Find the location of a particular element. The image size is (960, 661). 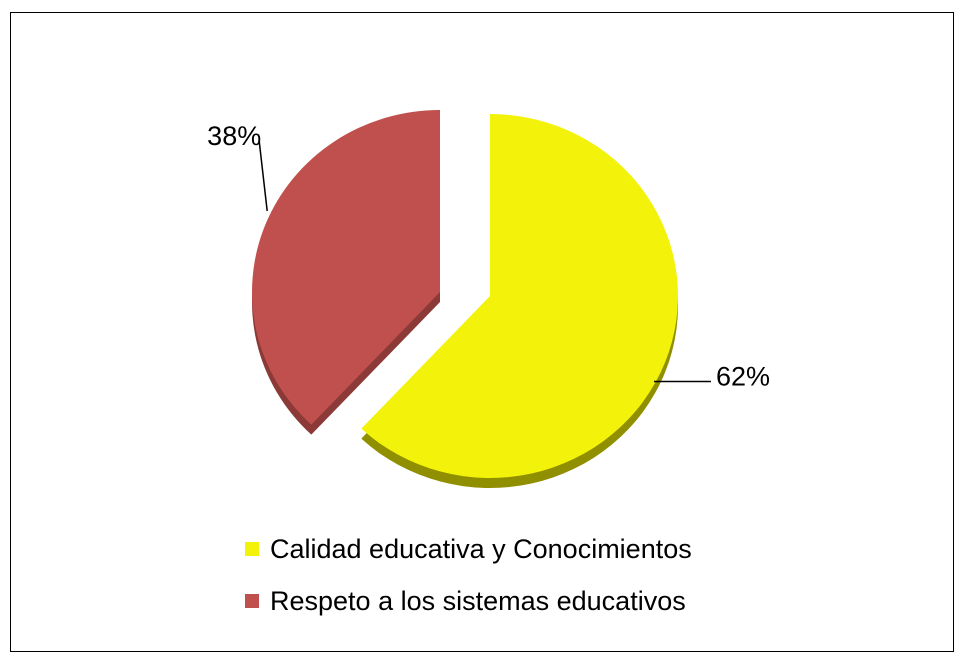

legend-swatch-calidad is located at coordinates (252, 549).